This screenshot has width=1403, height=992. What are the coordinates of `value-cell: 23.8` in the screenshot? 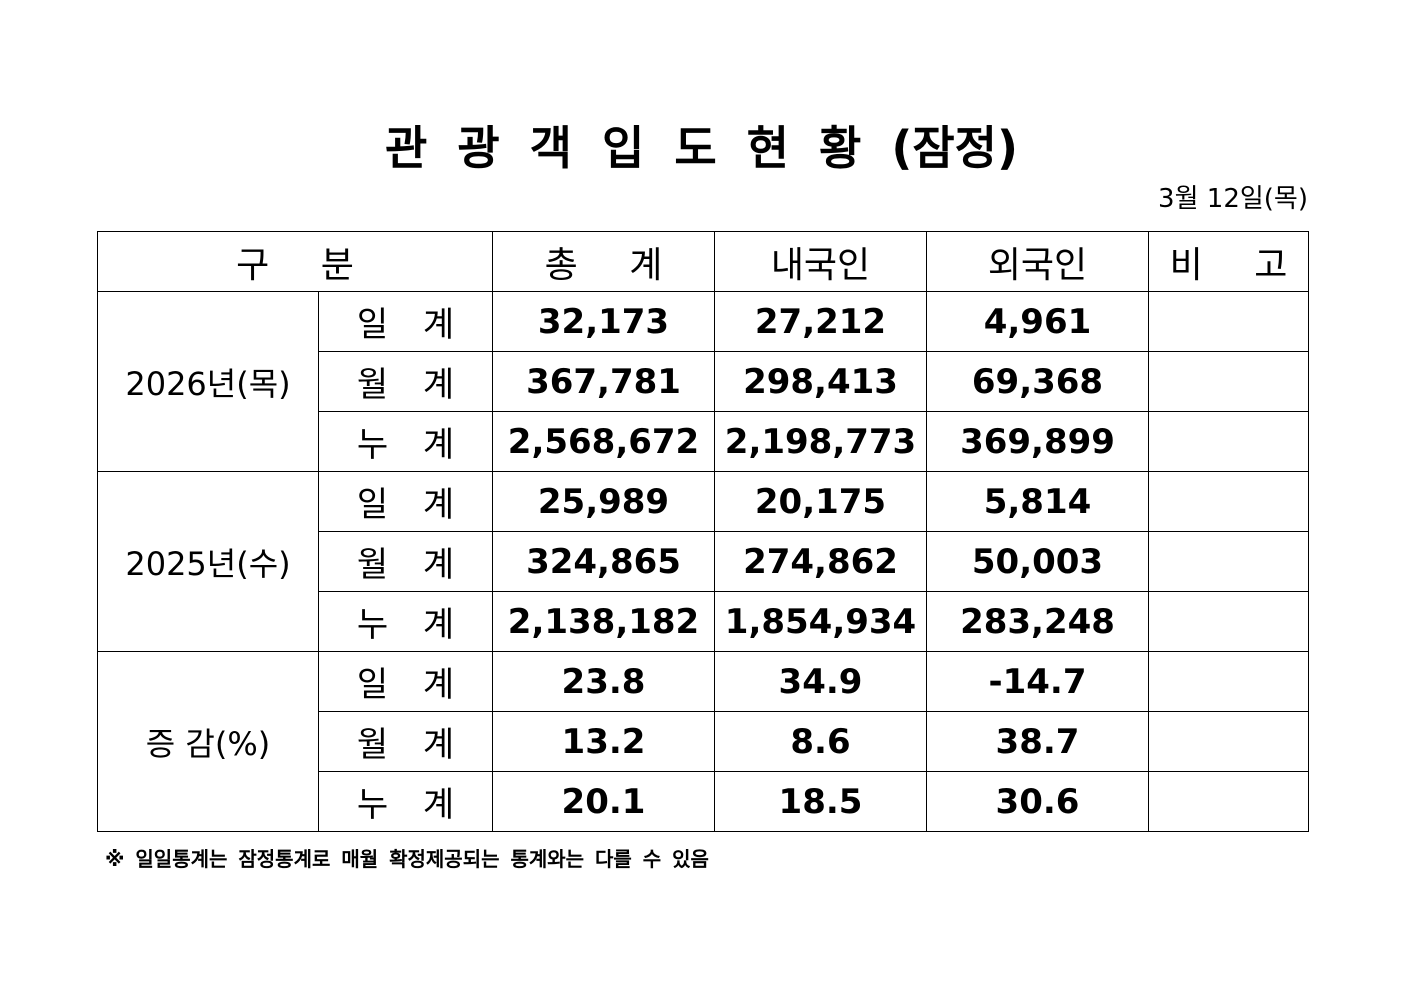 It's located at (603, 681).